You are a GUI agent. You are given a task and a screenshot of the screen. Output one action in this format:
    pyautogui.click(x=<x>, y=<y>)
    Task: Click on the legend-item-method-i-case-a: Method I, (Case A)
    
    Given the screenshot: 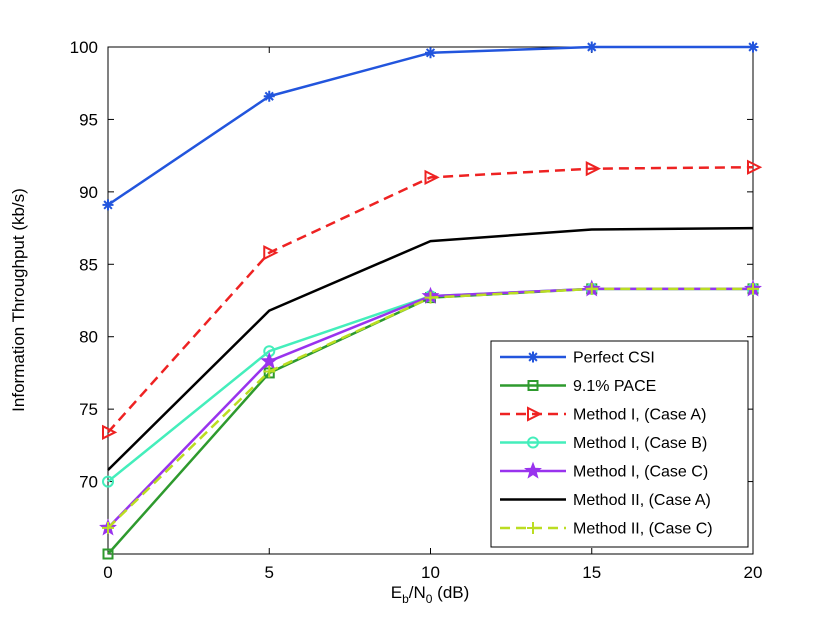 What is the action you would take?
    pyautogui.click(x=603, y=415)
    